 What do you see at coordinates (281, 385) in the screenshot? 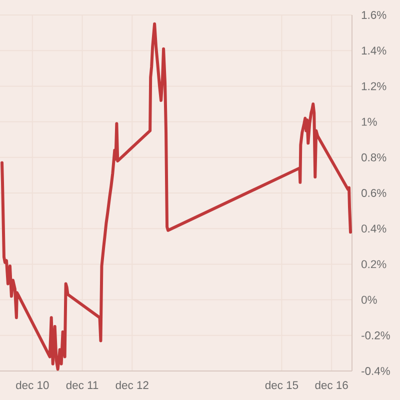
I see `x-tick-label: dec 15` at bounding box center [281, 385].